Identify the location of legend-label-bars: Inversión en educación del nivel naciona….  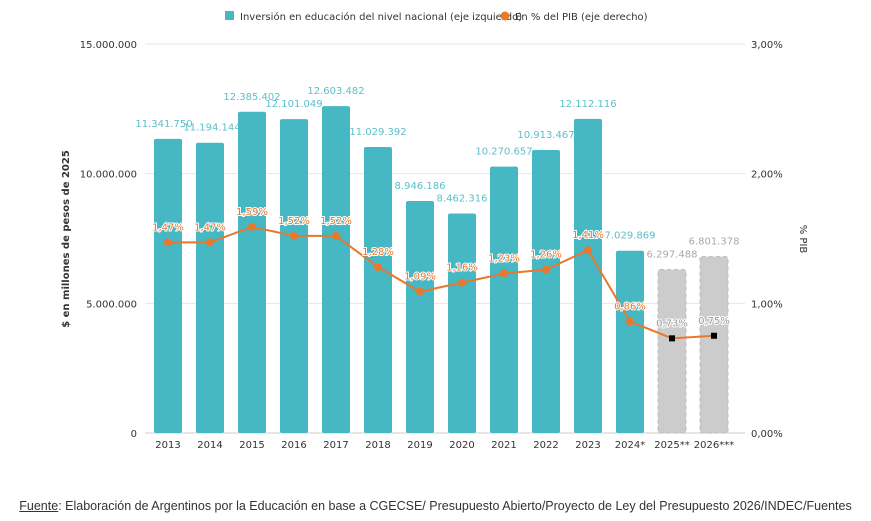
(381, 17).